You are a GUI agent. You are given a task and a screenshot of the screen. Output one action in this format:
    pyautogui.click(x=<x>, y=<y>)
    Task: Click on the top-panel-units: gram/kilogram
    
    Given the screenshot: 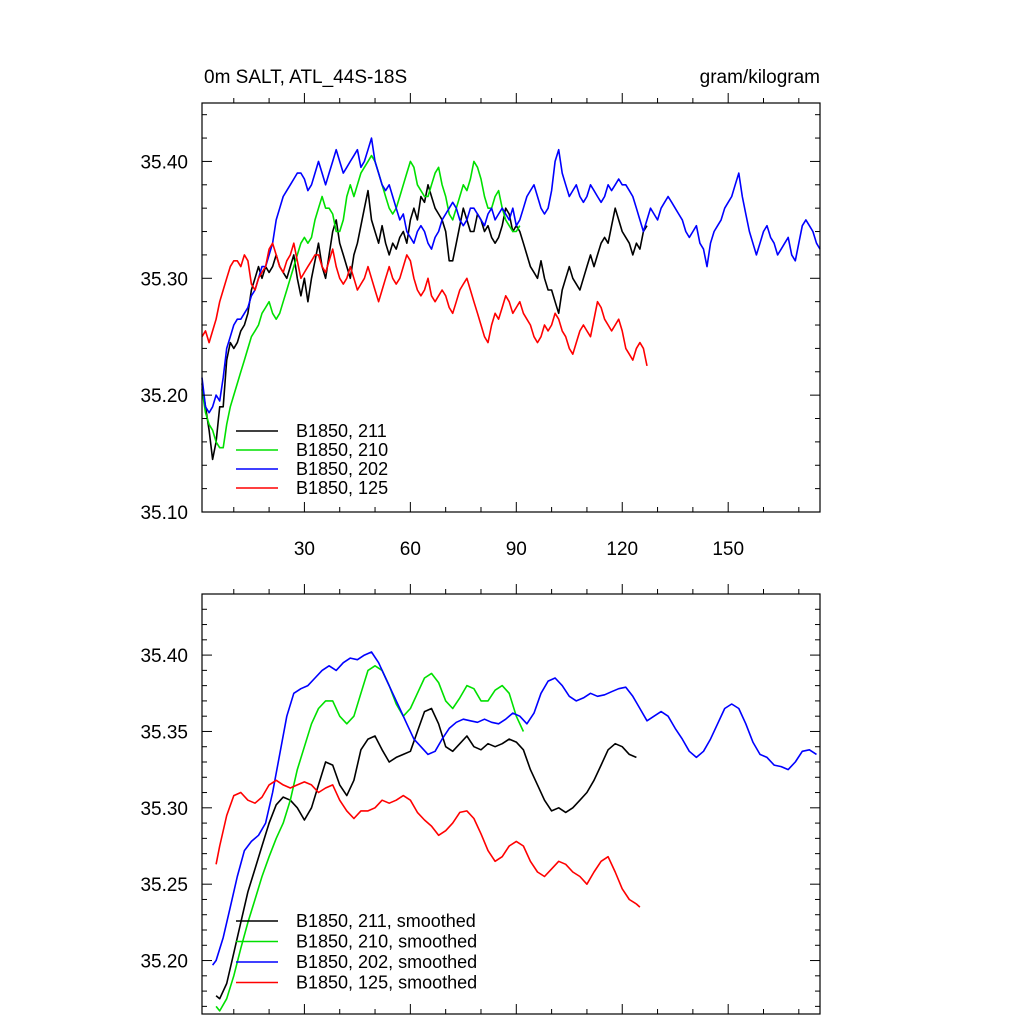 What is the action you would take?
    pyautogui.click(x=760, y=77)
    